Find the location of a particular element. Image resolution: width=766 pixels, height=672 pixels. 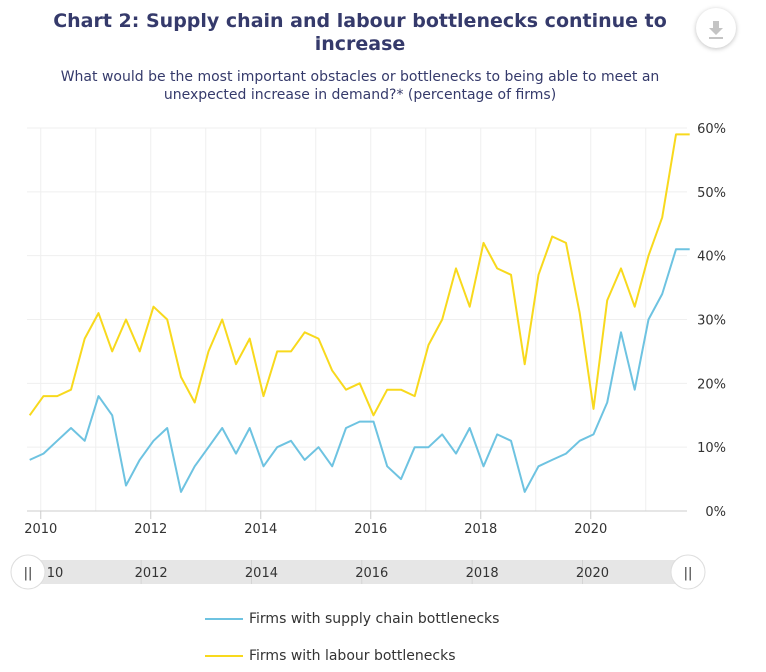

x-tick-label: 2018 is located at coordinates (480, 529).